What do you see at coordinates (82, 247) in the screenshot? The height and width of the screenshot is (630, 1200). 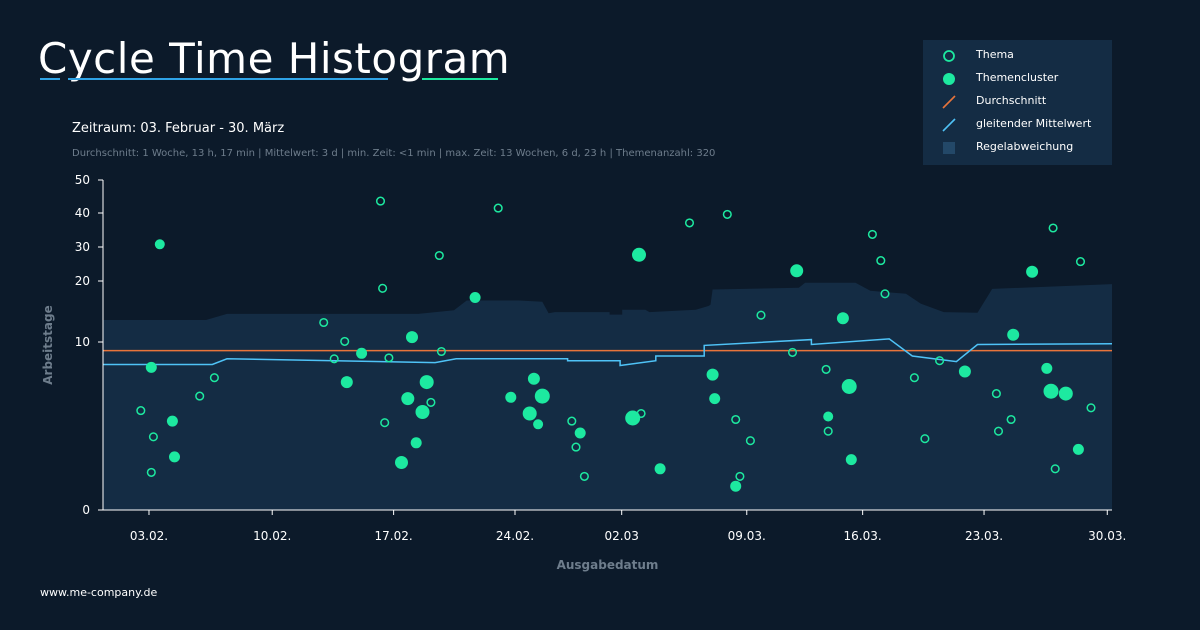 I see `y-tick-label: 30` at bounding box center [82, 247].